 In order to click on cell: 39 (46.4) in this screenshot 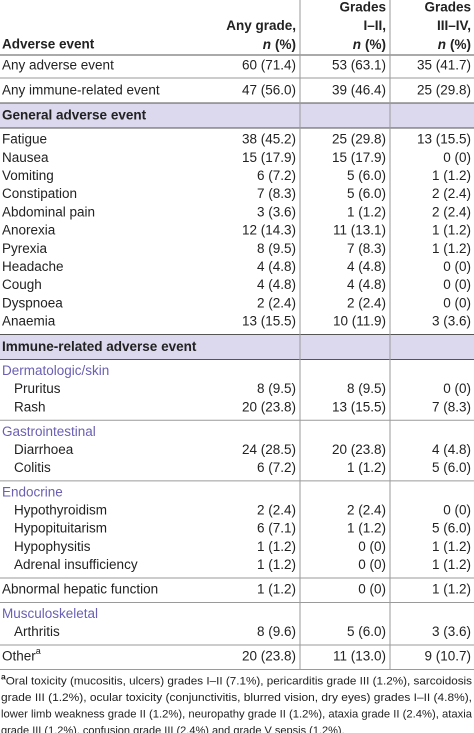, I will do `click(359, 90)`.